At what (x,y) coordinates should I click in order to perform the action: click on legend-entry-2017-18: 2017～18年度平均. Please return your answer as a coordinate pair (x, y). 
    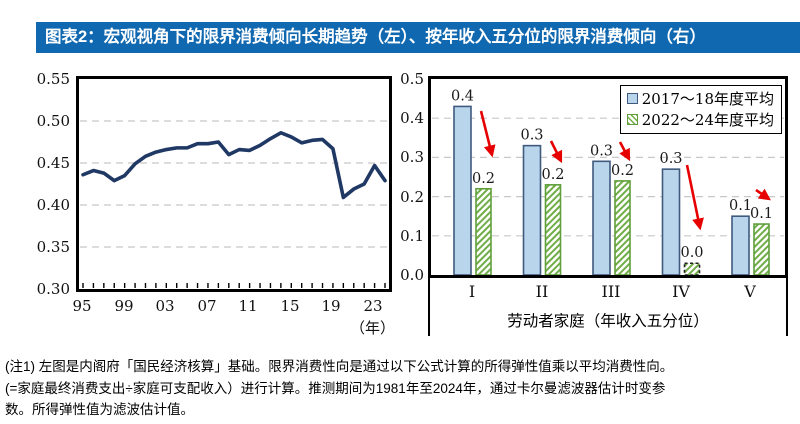
    Looking at the image, I should click on (700, 98).